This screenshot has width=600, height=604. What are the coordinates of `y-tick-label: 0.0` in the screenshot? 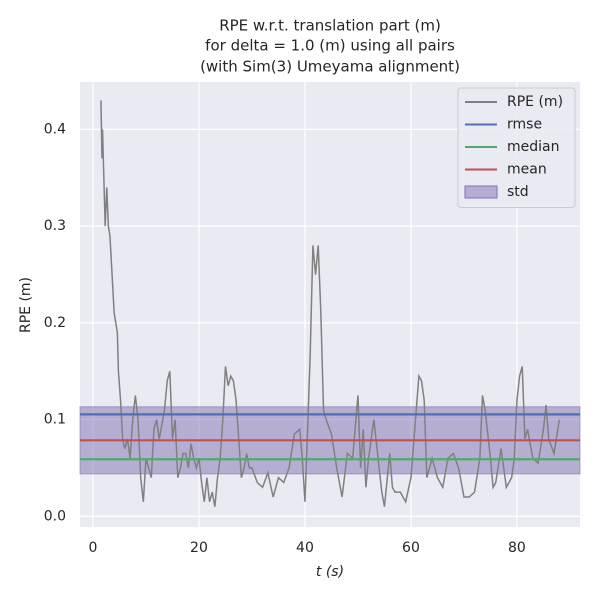 It's located at (55, 516).